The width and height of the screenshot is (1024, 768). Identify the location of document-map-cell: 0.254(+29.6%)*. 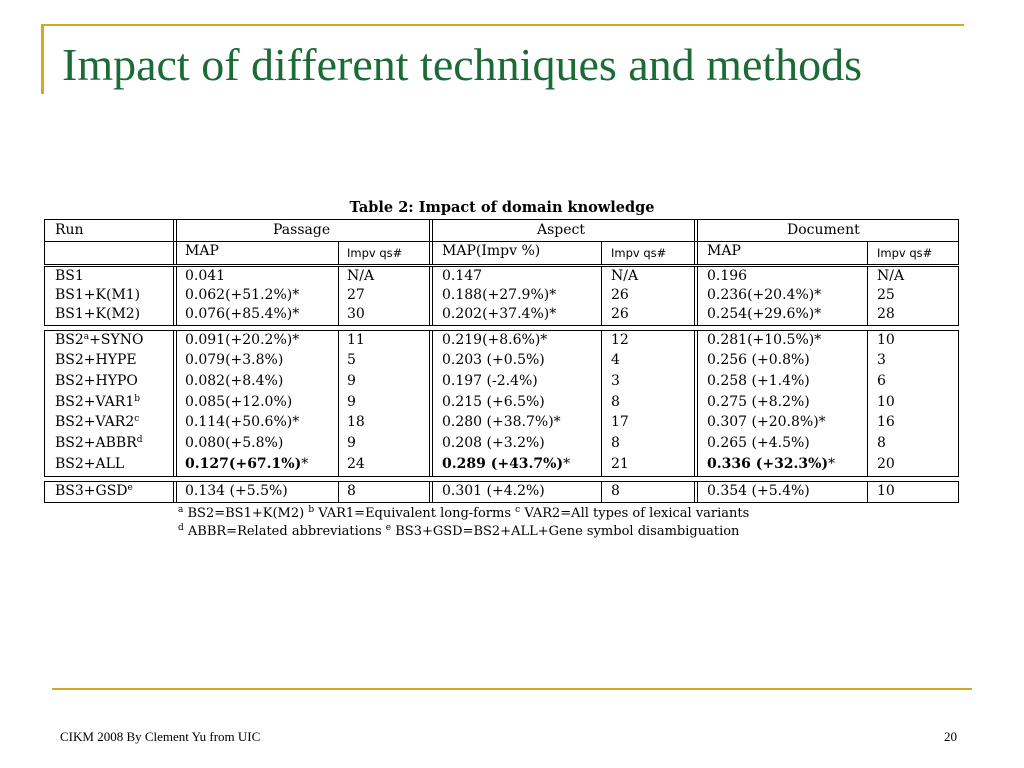
(764, 314).